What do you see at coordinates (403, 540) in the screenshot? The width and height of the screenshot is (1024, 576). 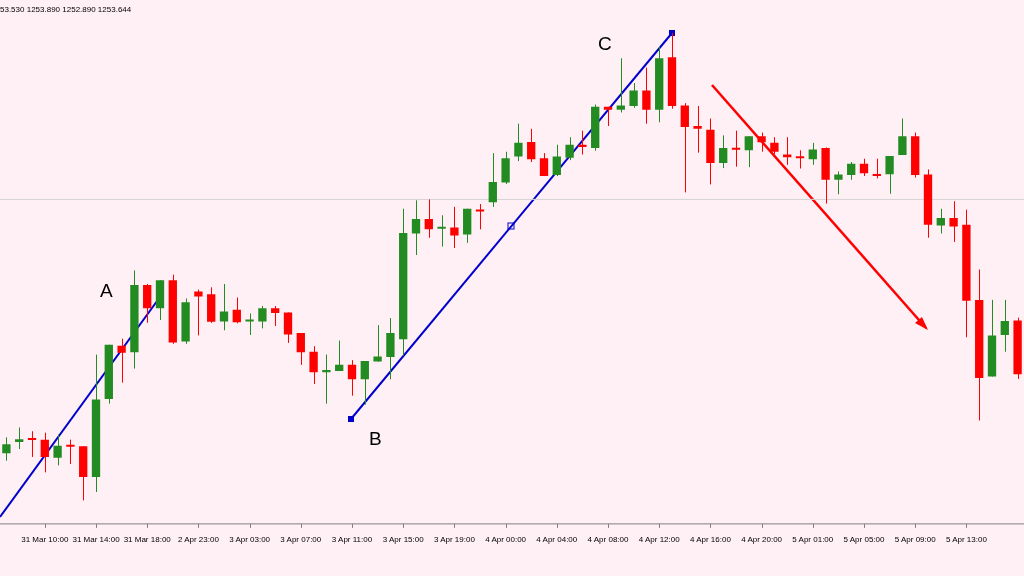 I see `x-tick-label: 3 Apr 15:00` at bounding box center [403, 540].